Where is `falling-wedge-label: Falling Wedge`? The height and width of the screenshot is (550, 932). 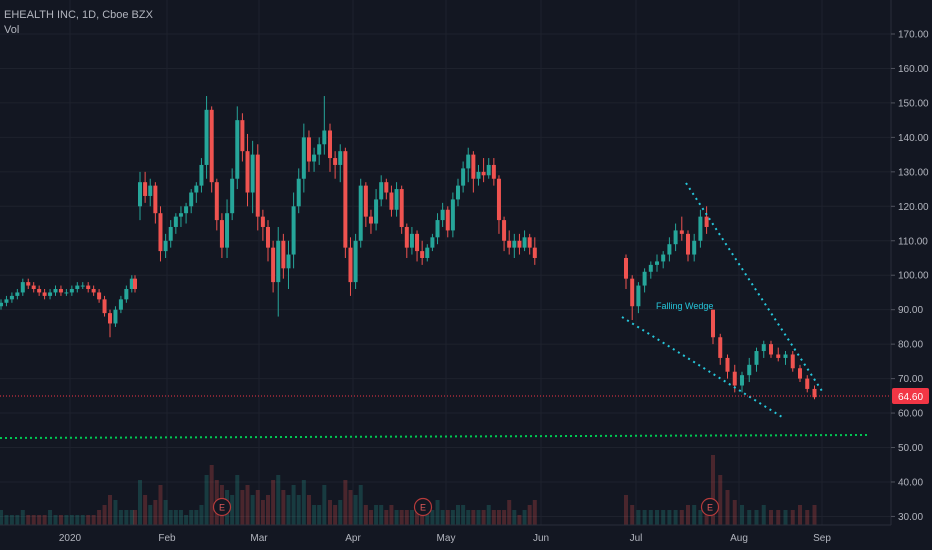 falling-wedge-label: Falling Wedge is located at coordinates (684, 306).